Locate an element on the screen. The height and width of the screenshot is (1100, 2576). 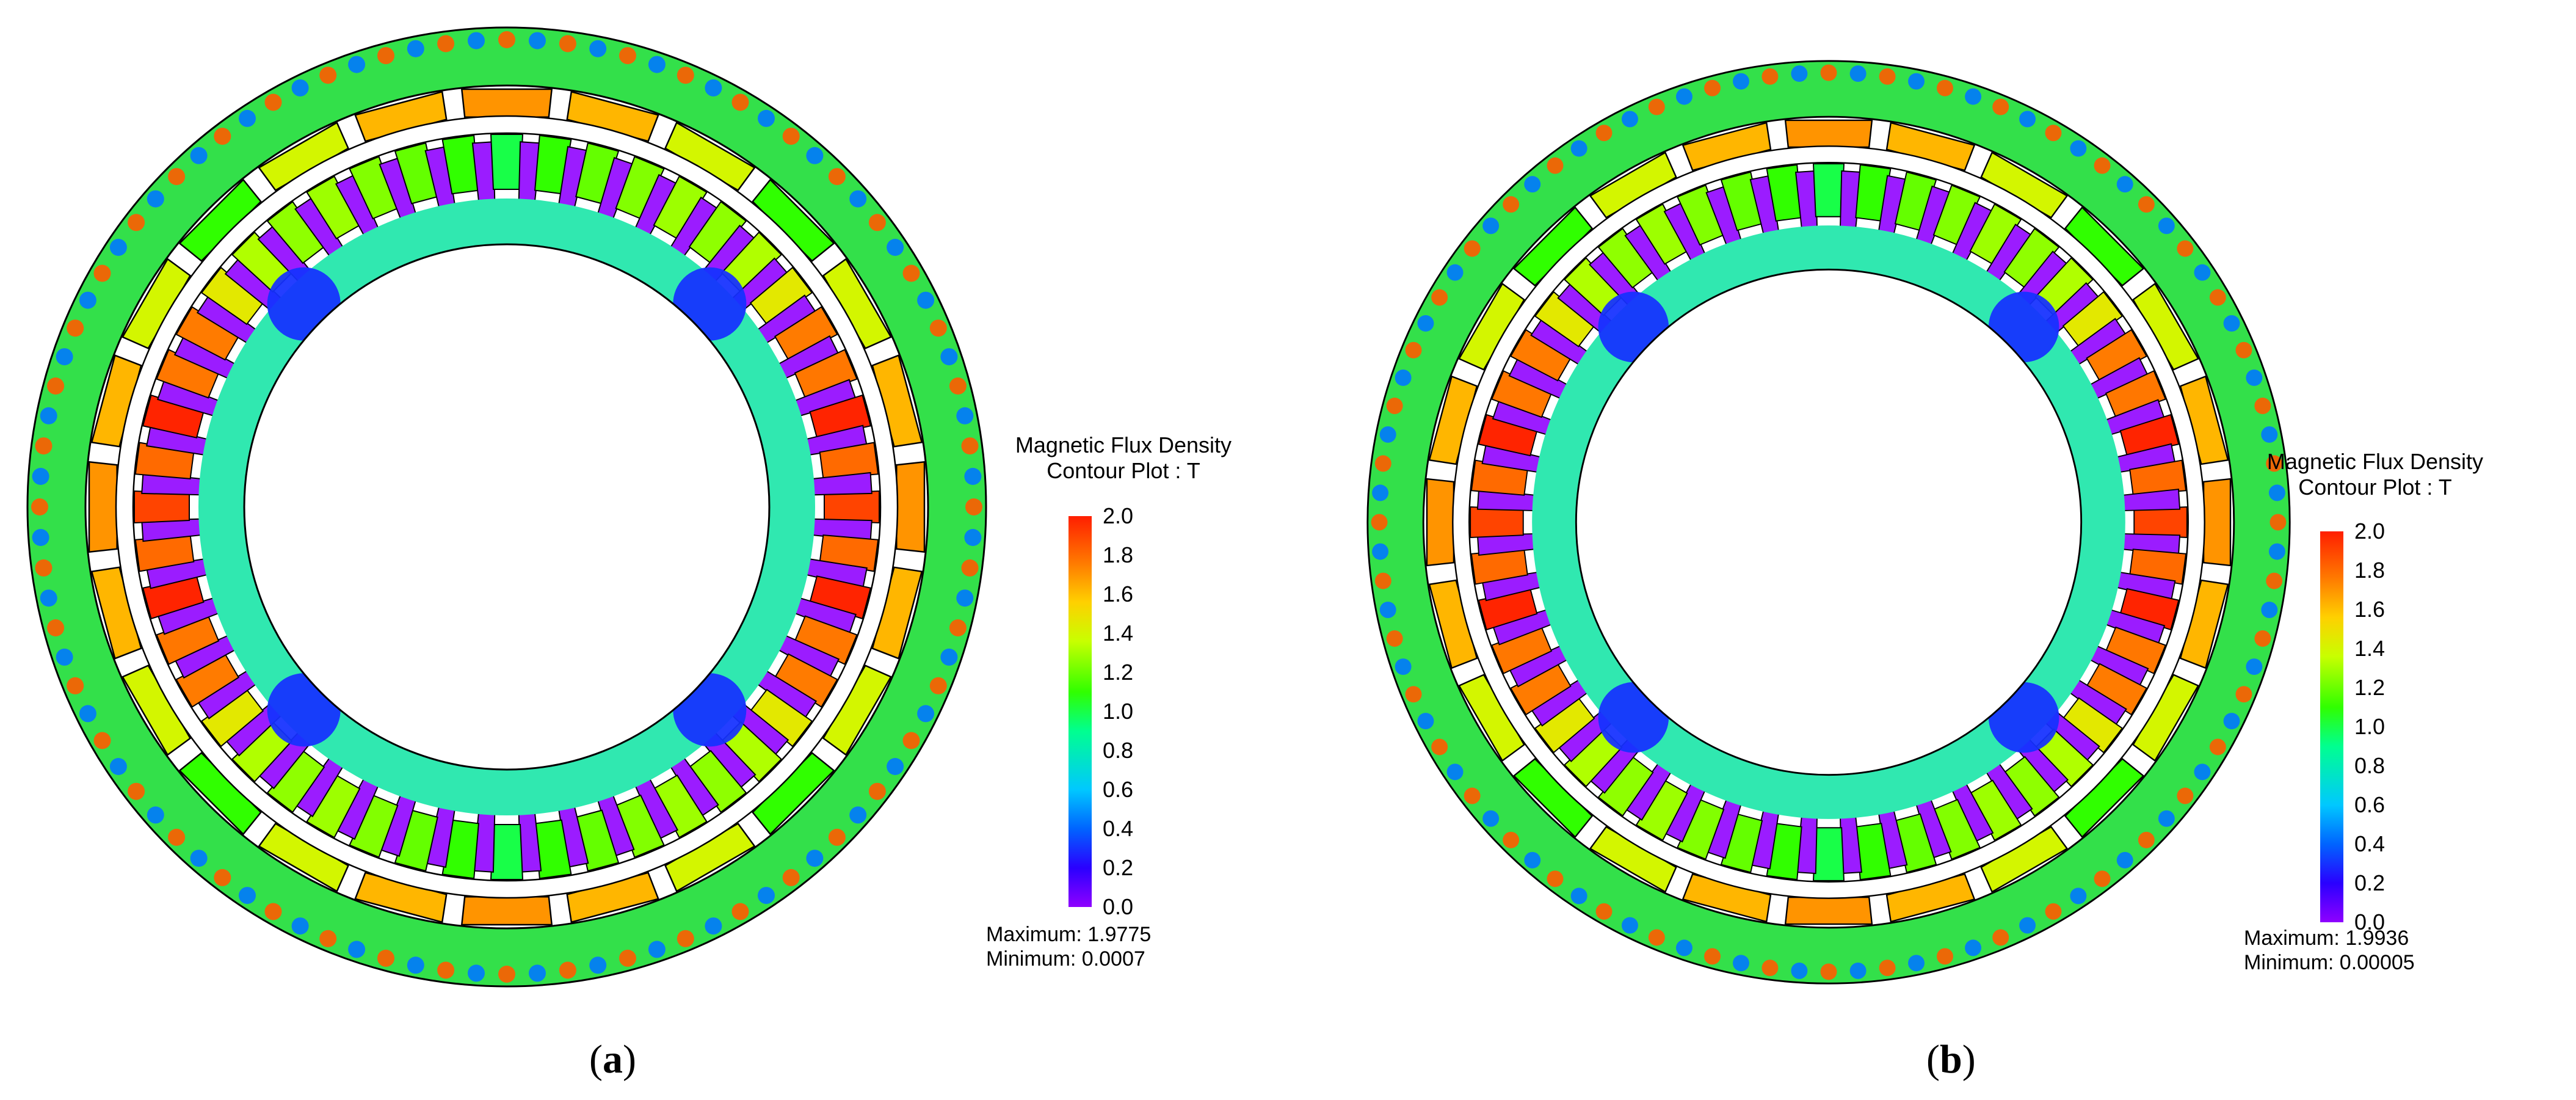
stator-bore is located at coordinates (1829, 522).